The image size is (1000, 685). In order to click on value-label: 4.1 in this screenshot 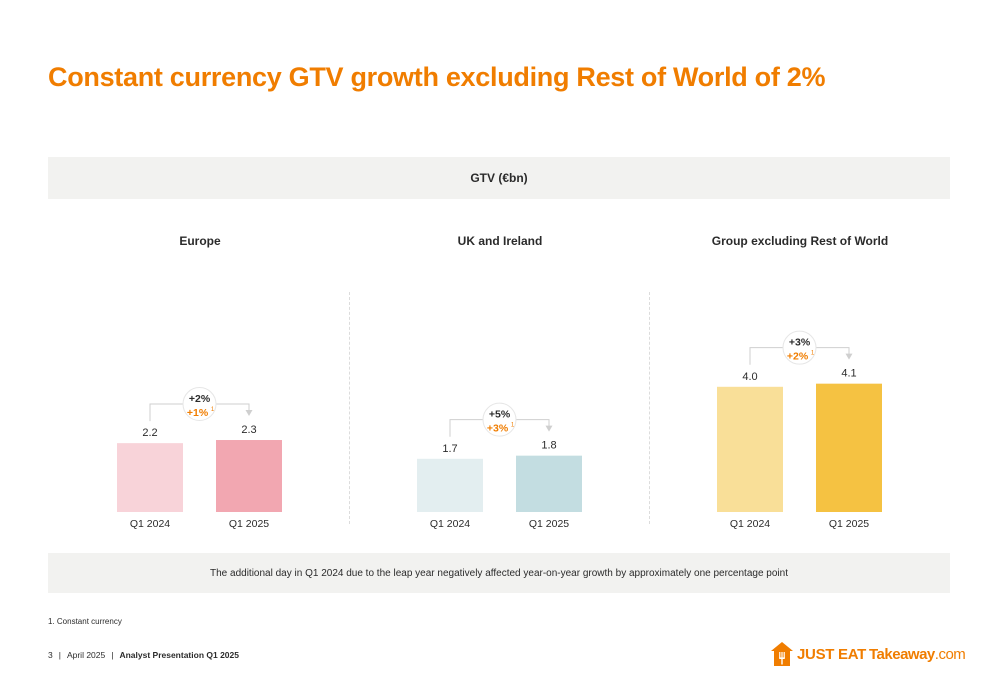, I will do `click(848, 374)`.